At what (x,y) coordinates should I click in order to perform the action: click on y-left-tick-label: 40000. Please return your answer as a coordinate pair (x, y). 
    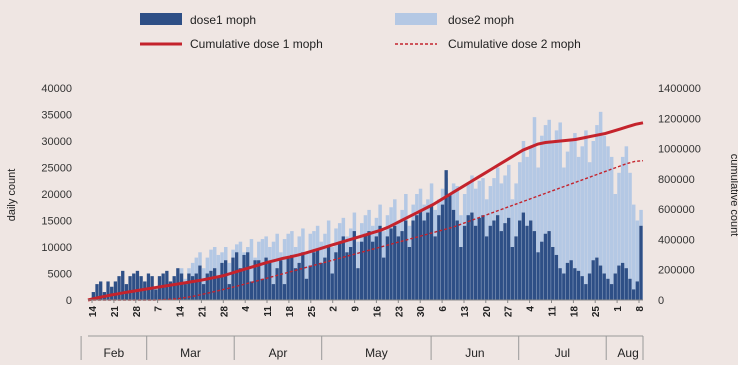
    Looking at the image, I should click on (56, 89).